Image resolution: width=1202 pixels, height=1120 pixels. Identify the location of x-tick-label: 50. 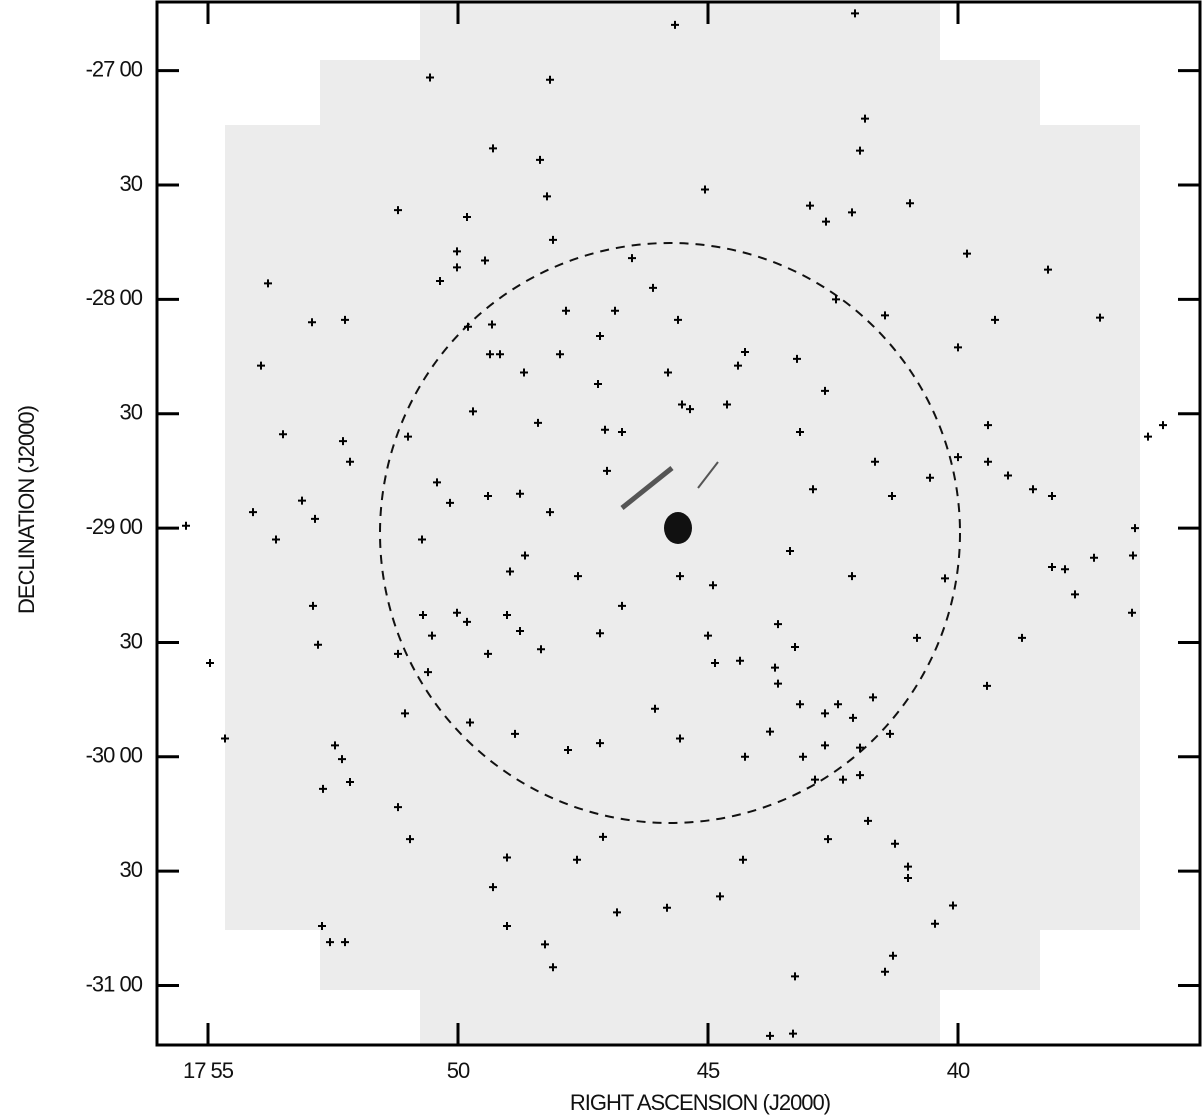
(458, 1070).